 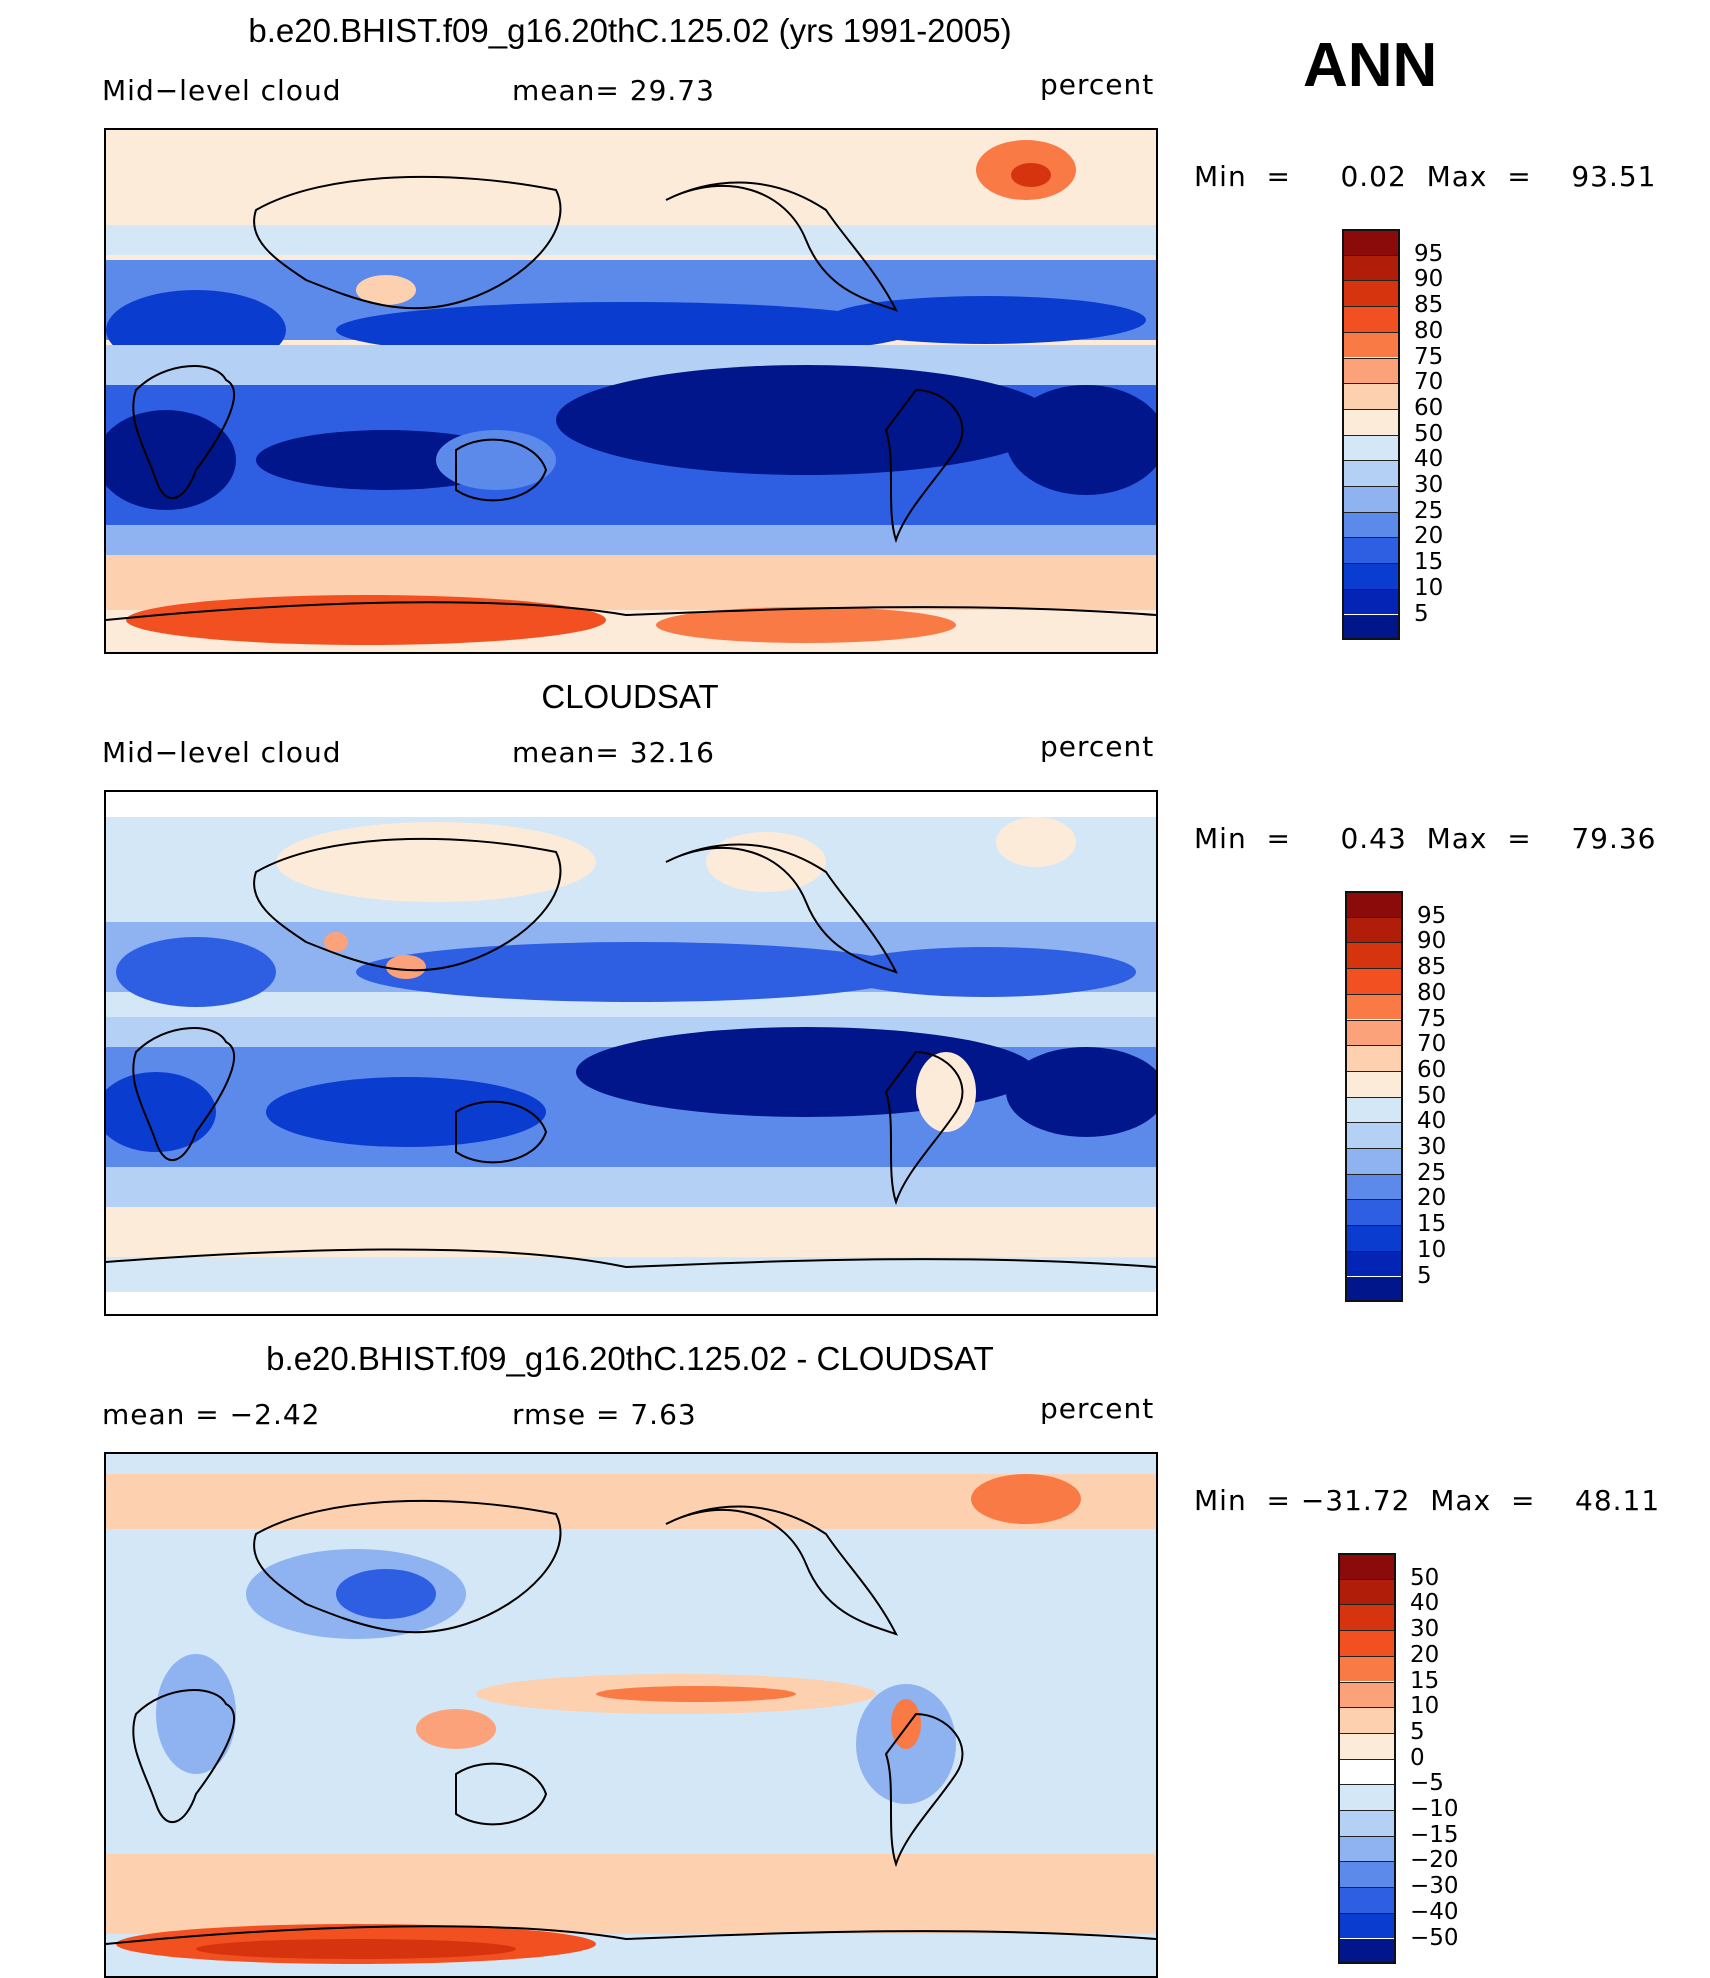 I want to click on colorbar-label: −30, so click(x=1434, y=1886).